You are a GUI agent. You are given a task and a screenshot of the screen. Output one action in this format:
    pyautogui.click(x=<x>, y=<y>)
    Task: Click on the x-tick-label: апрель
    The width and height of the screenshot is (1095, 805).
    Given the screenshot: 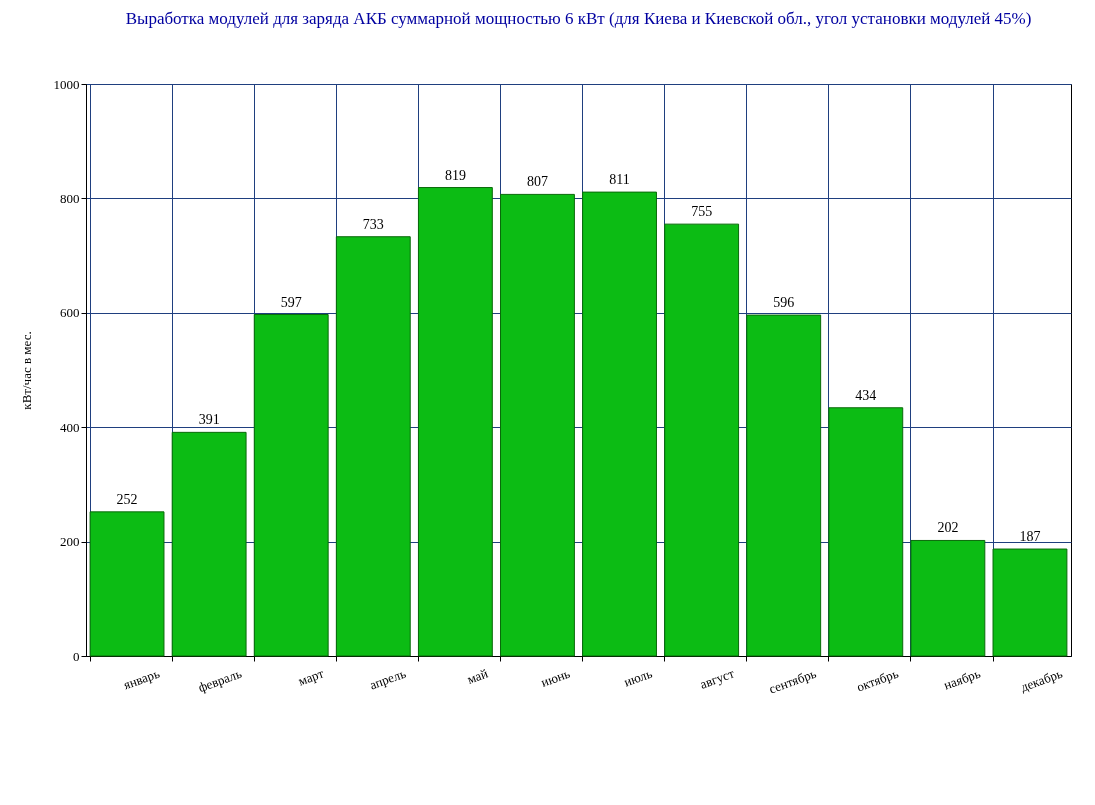 What is the action you would take?
    pyautogui.click(x=387, y=679)
    